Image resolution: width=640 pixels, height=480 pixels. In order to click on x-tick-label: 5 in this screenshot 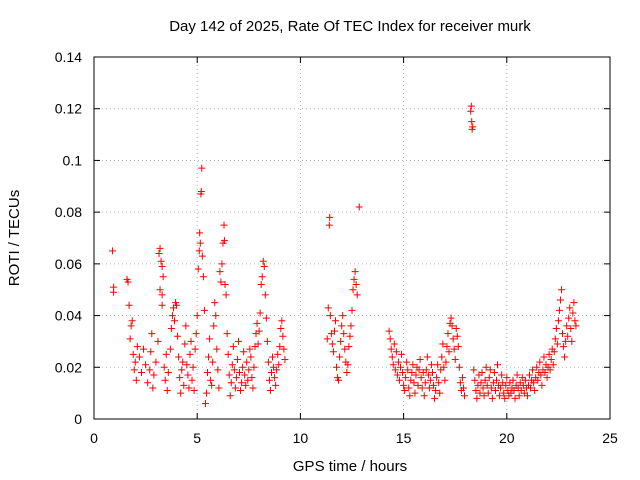, I will do `click(197, 438)`.